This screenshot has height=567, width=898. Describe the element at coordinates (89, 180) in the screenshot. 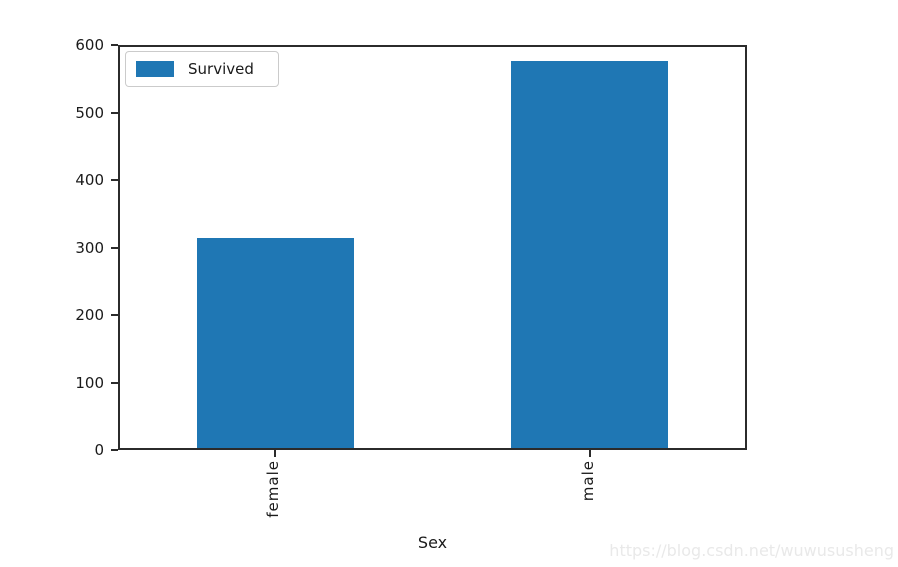

I see `y-tick-label-400: 400` at that location.